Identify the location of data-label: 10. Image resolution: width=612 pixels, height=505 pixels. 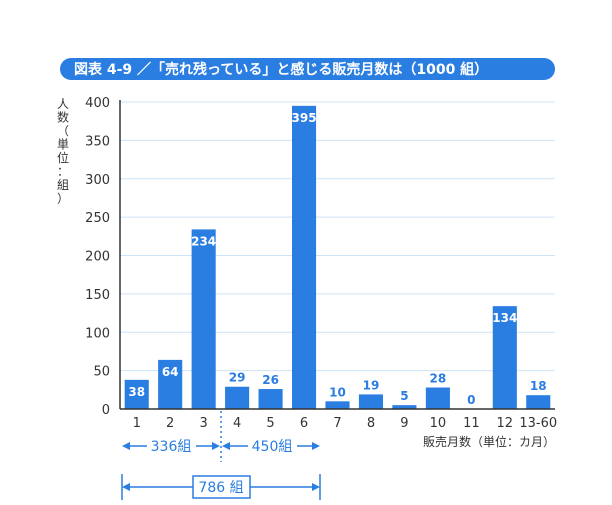
(337, 392).